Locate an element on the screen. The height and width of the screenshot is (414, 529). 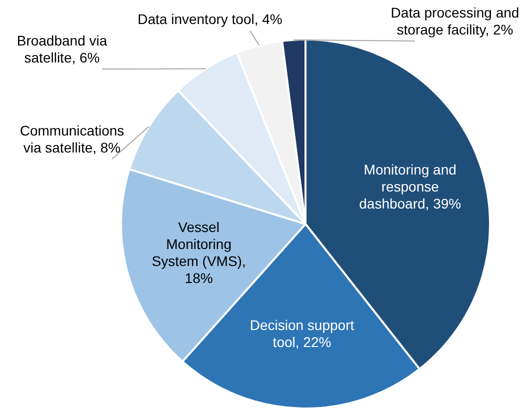
slice-label: Data processing and storage facility, 2% is located at coordinates (455, 21).